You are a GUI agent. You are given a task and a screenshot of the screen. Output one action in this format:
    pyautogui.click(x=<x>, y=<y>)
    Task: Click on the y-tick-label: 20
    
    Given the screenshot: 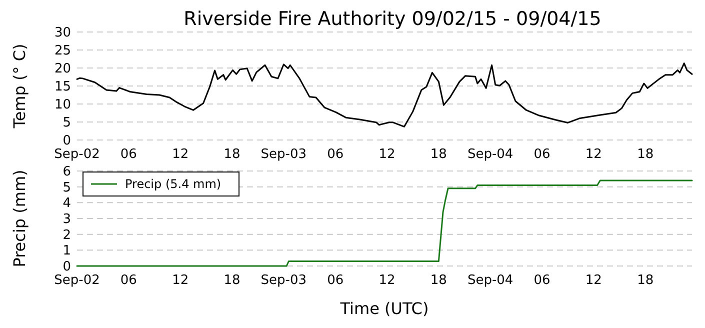 What is the action you would take?
    pyautogui.click(x=62, y=69)
    